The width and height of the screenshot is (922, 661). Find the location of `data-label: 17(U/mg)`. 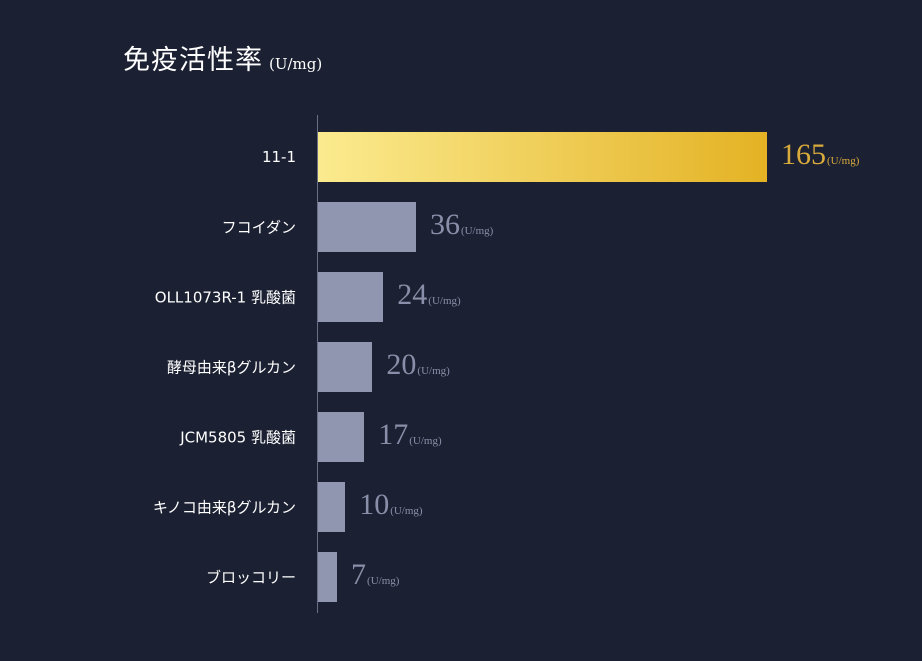

data-label: 17(U/mg) is located at coordinates (409, 435).